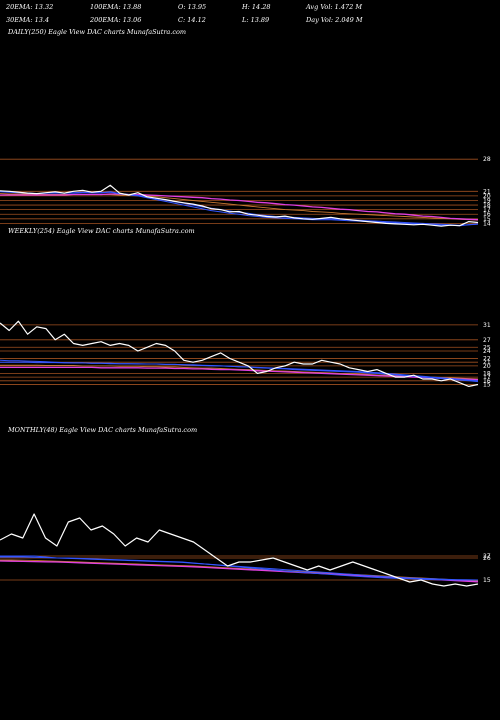  I want to click on y-tick-label: 24, so click(487, 351).